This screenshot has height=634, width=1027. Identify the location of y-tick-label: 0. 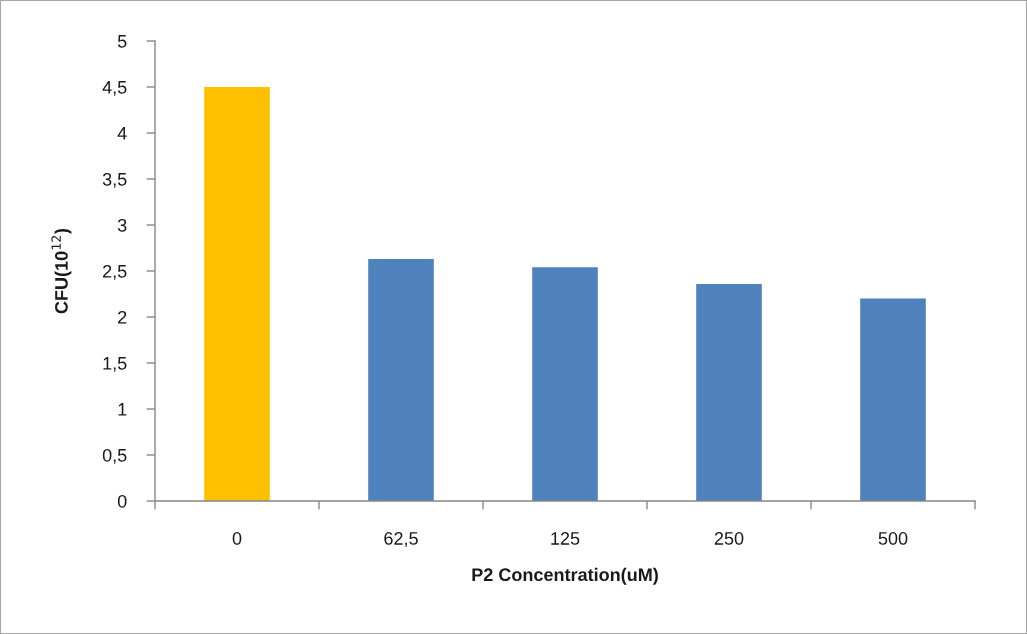
(122, 501).